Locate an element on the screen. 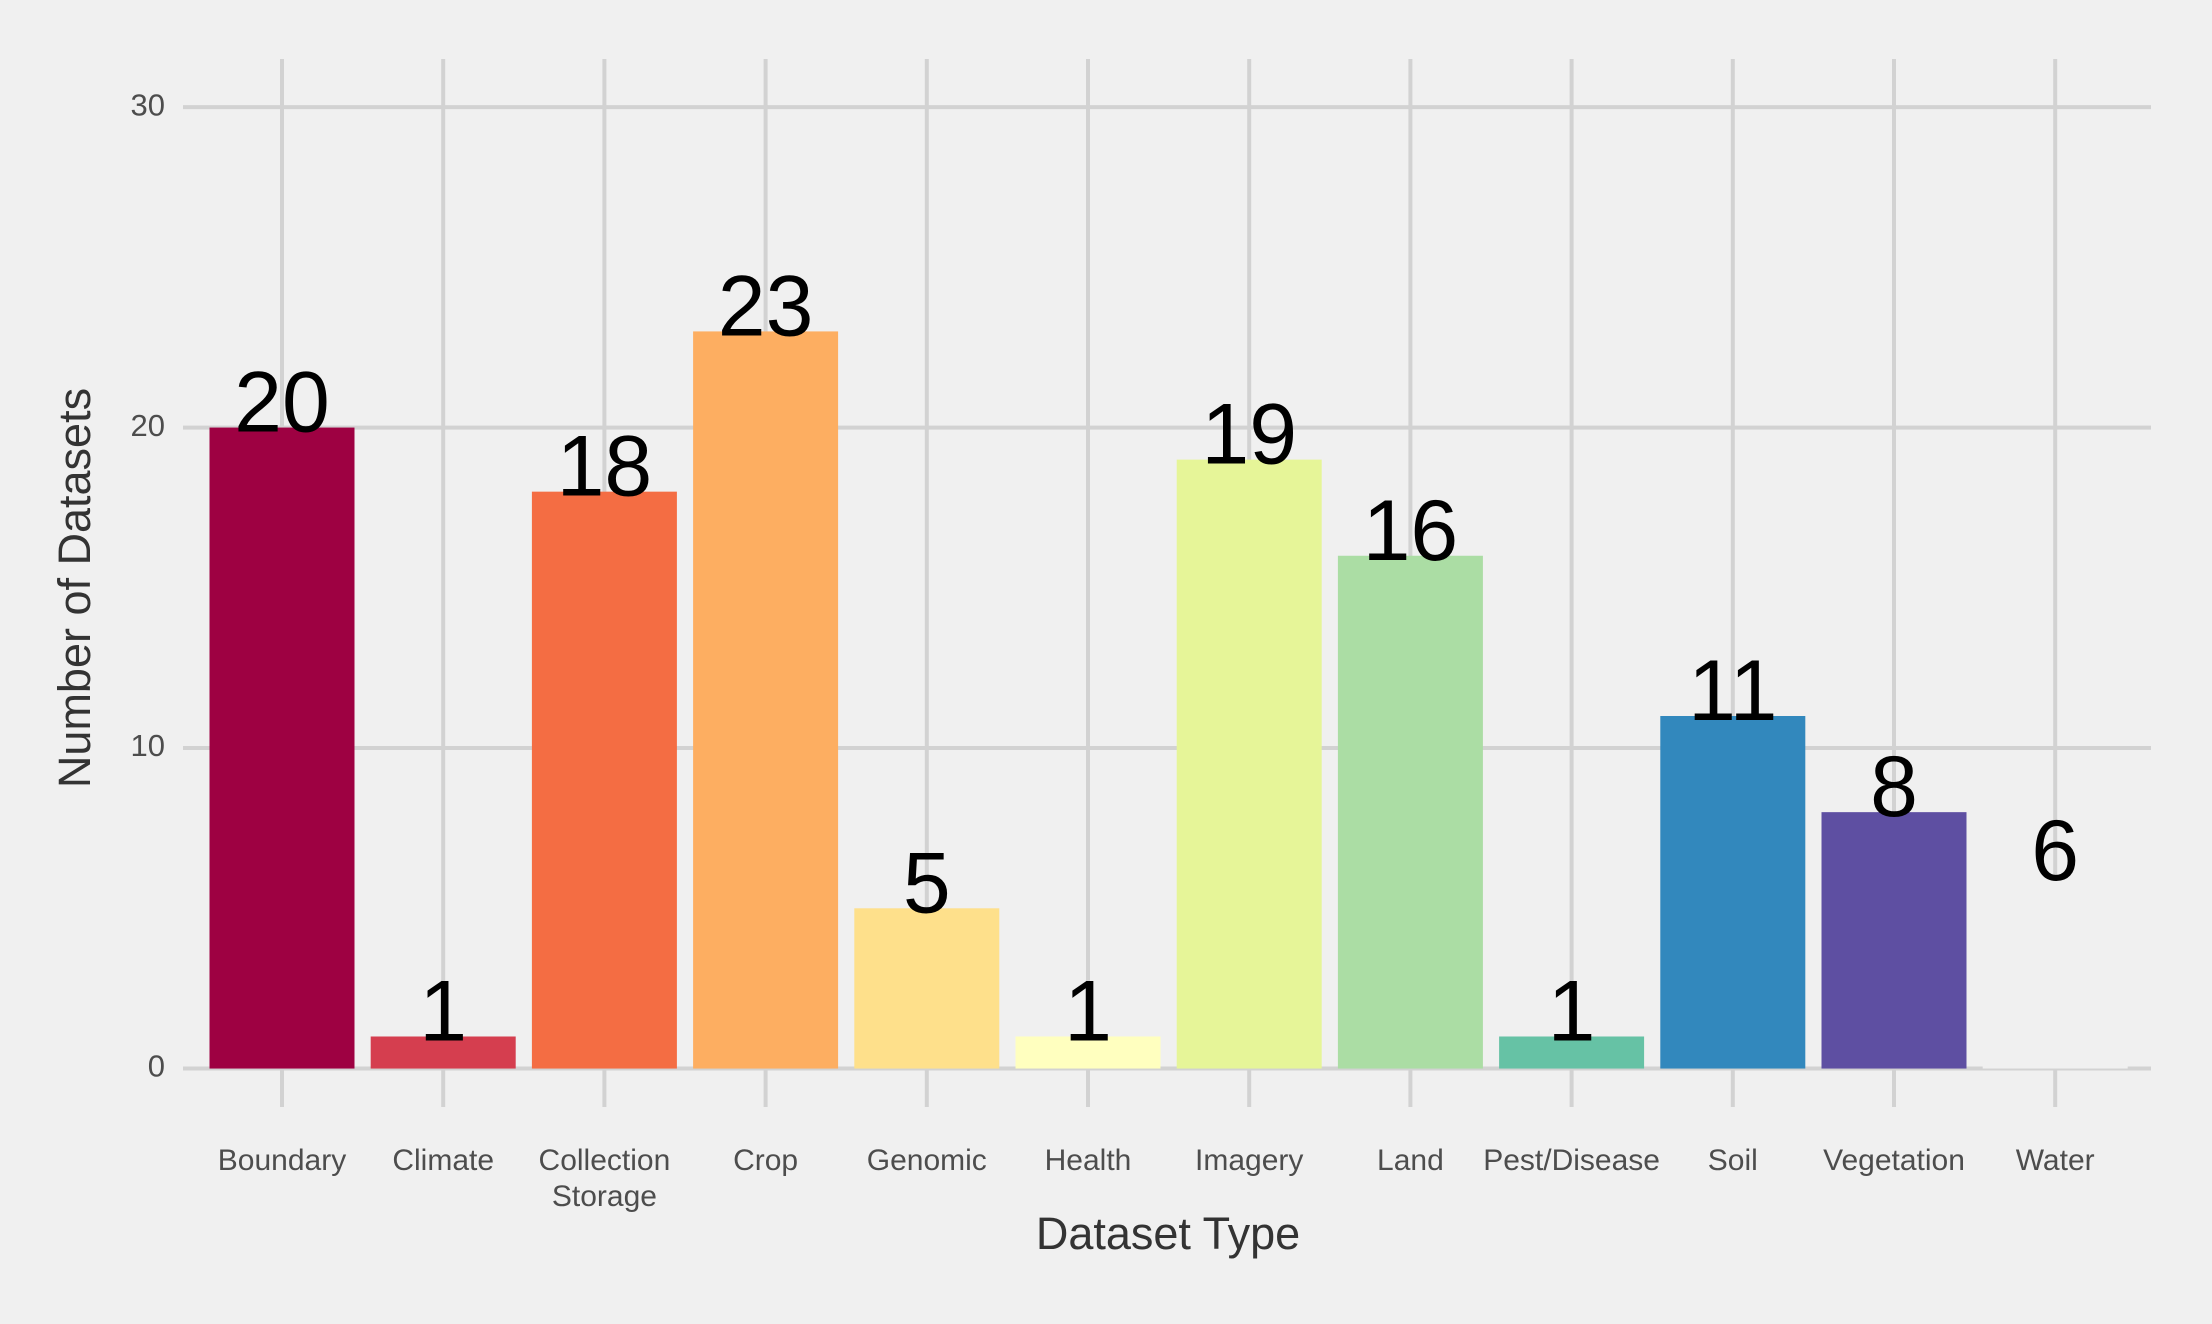 This screenshot has height=1324, width=2212. x-tick-label: Imagery is located at coordinates (1249, 1160).